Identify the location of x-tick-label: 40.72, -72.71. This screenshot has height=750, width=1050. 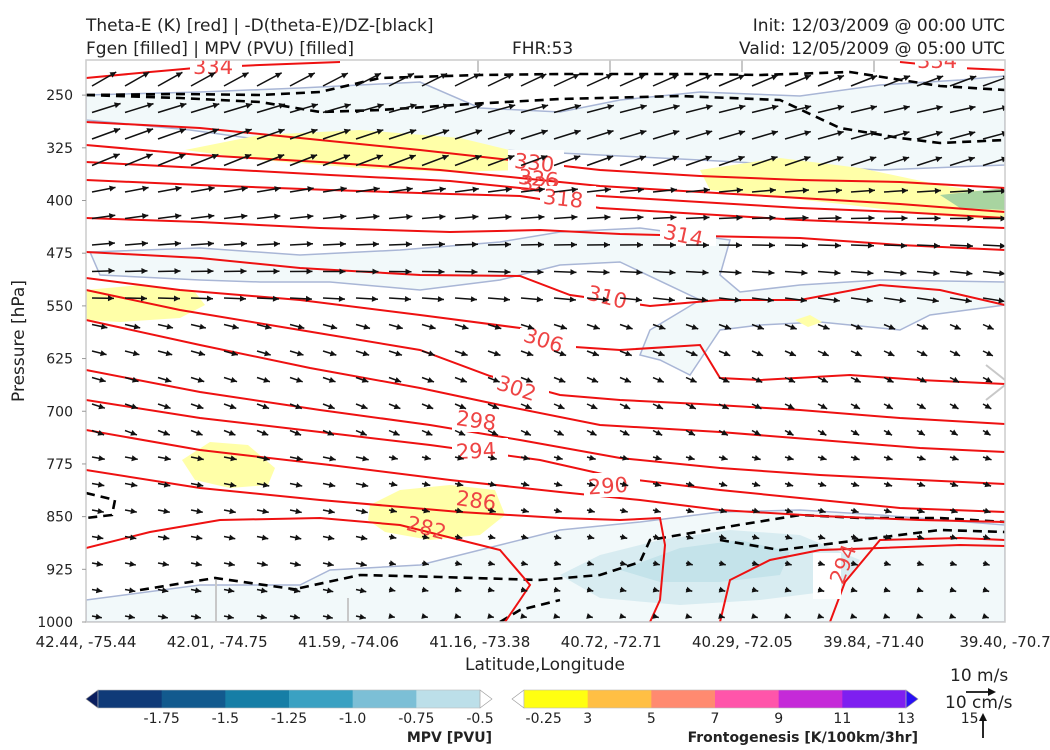
(611, 642).